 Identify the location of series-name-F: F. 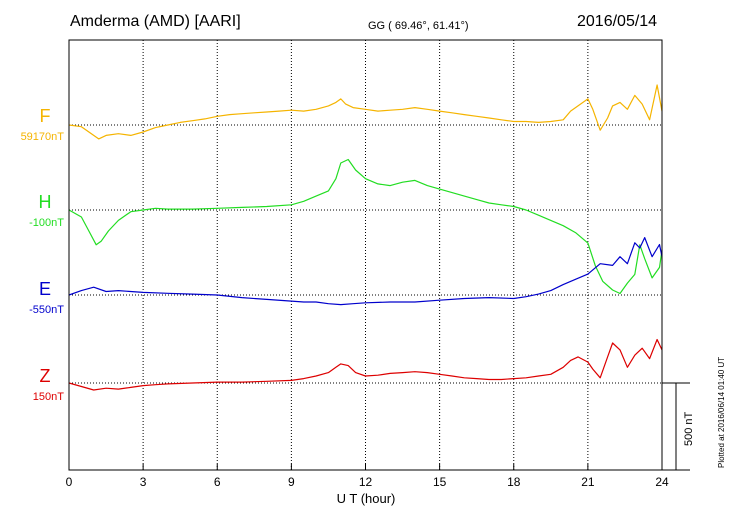
(45, 116).